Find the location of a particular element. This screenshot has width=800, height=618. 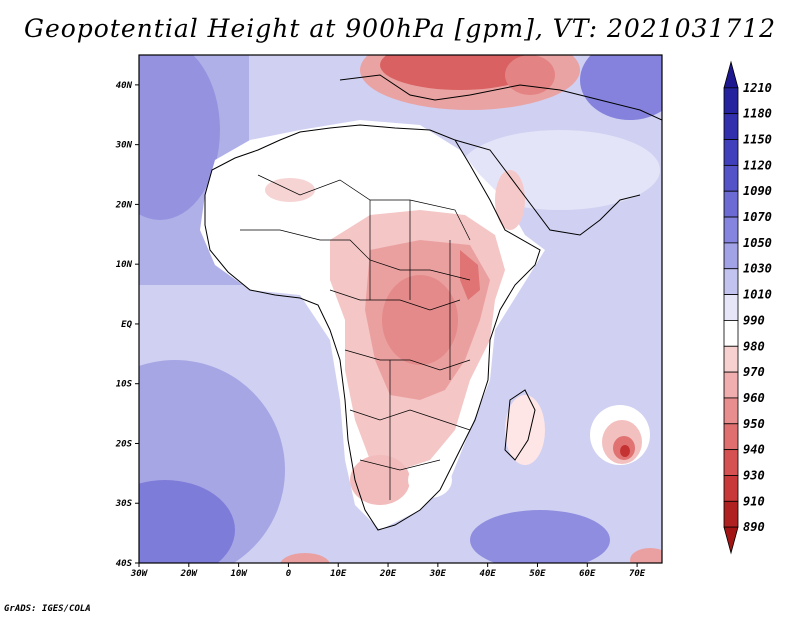

lat-tick-label: 30S is located at coordinates (124, 504).